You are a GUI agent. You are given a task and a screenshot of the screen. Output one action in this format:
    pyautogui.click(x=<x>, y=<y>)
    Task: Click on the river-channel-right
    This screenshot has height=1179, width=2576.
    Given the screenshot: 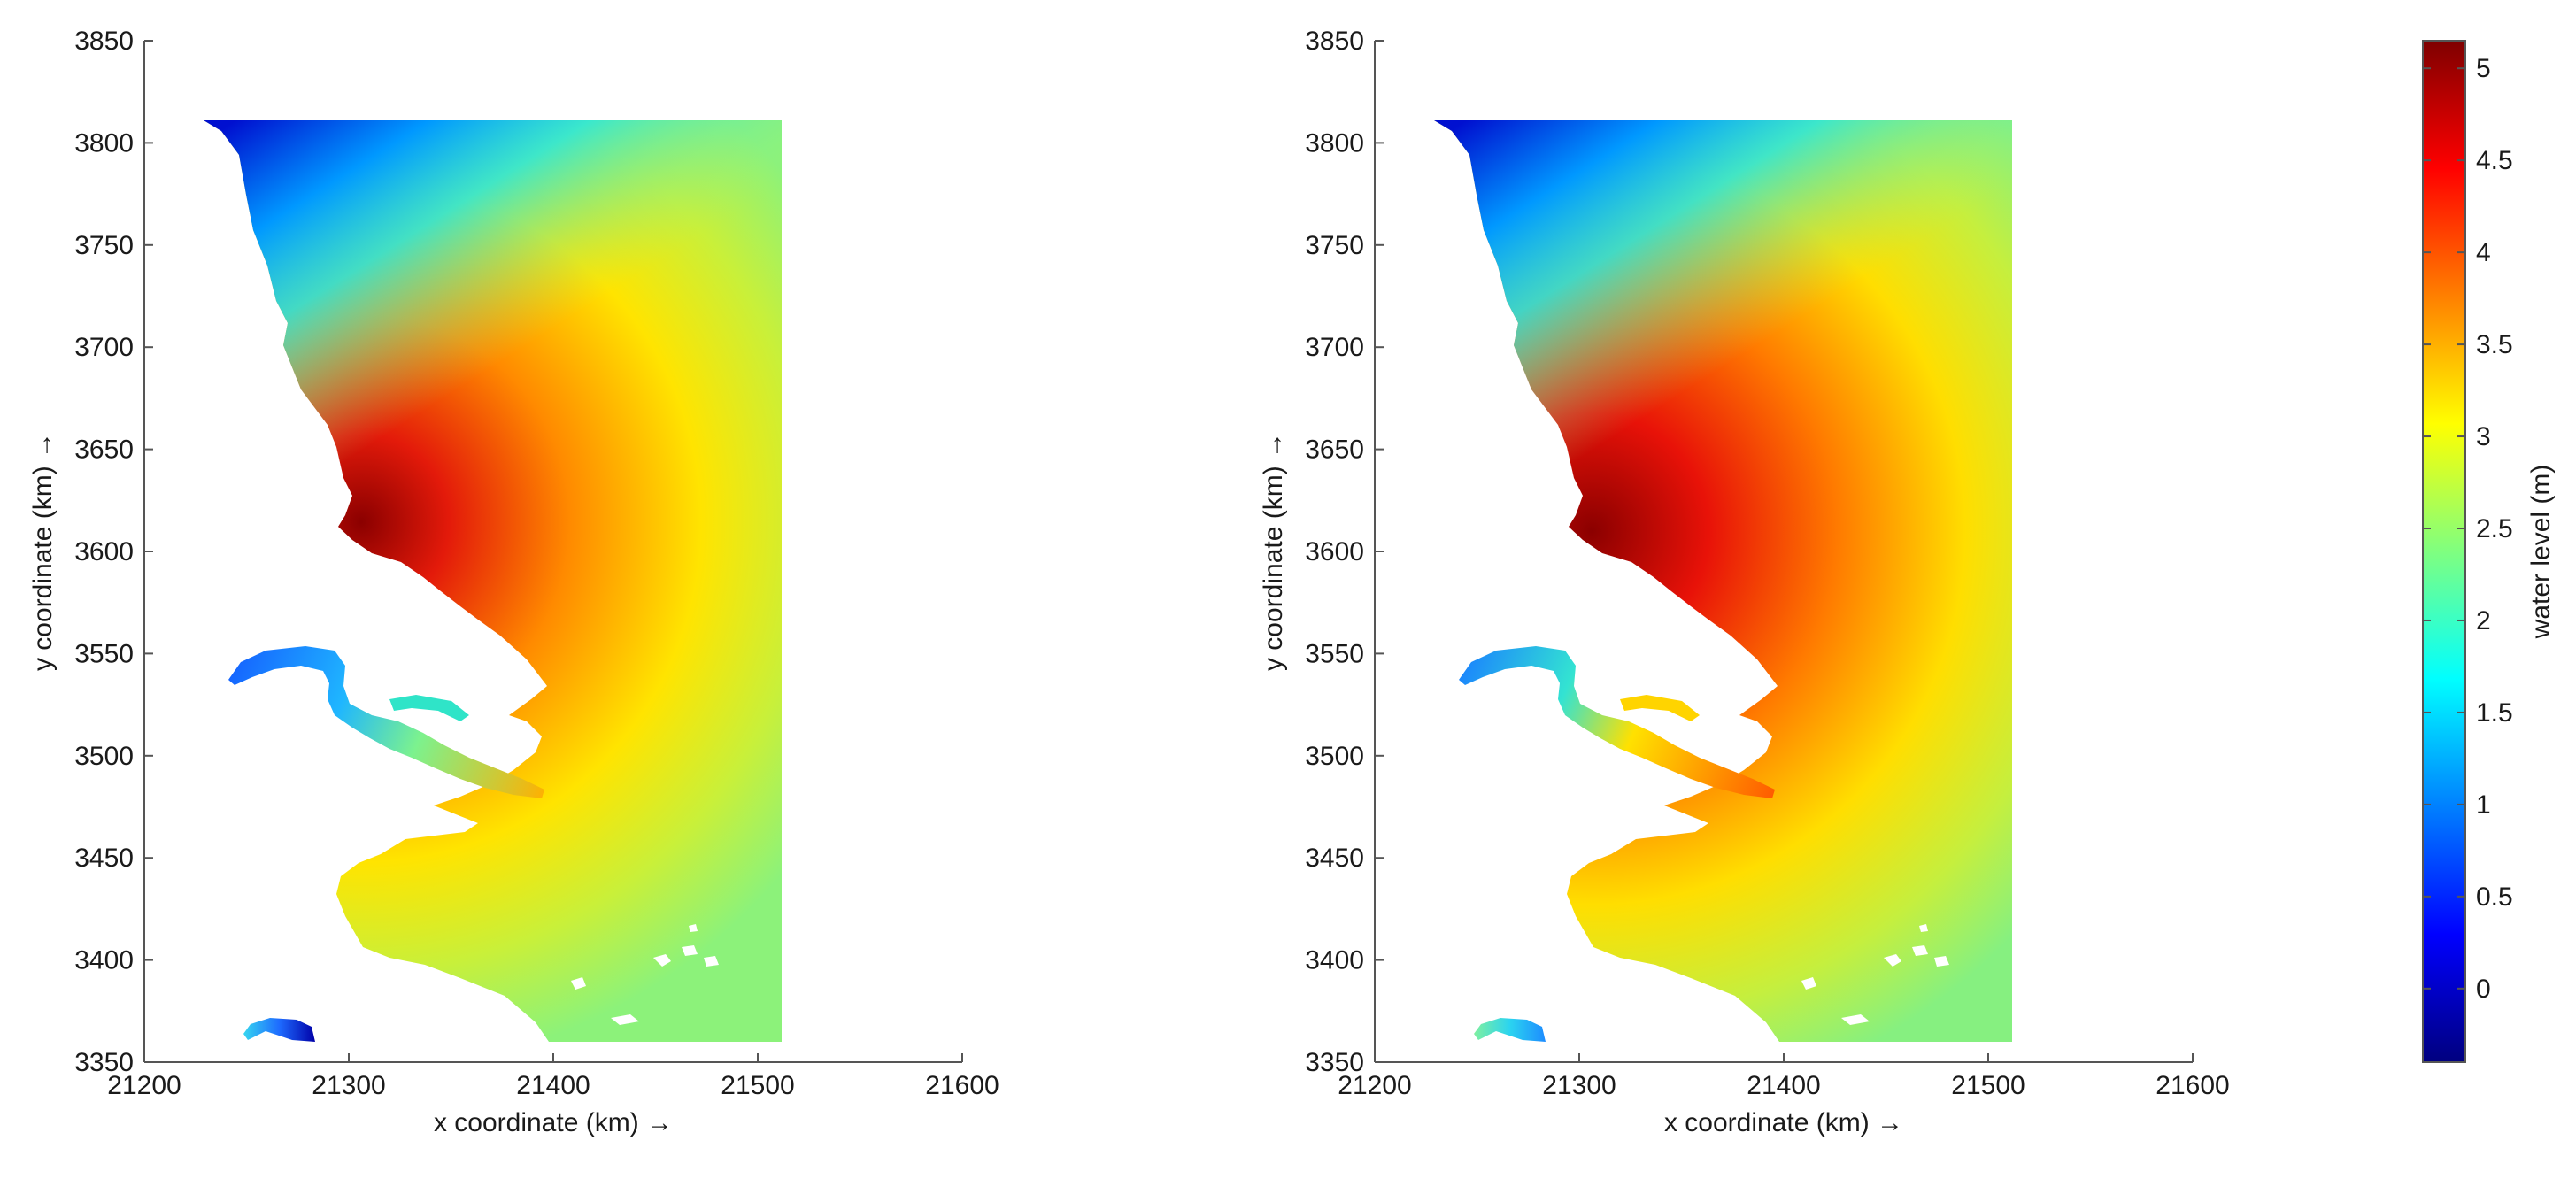 What is the action you would take?
    pyautogui.click(x=1617, y=722)
    